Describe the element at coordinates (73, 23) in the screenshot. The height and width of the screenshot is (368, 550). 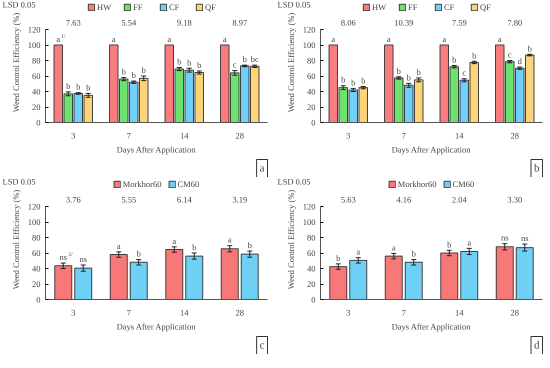
I see `text: 7.63` at that location.